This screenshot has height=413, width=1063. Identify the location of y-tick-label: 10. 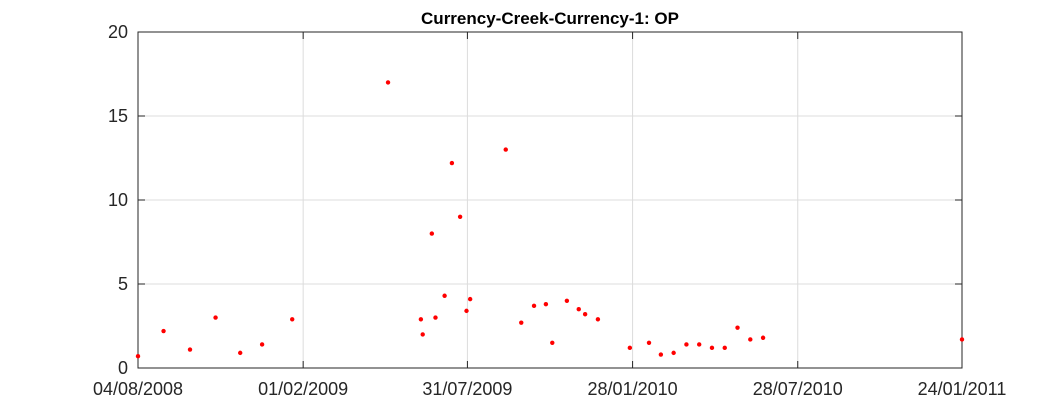
(118, 200).